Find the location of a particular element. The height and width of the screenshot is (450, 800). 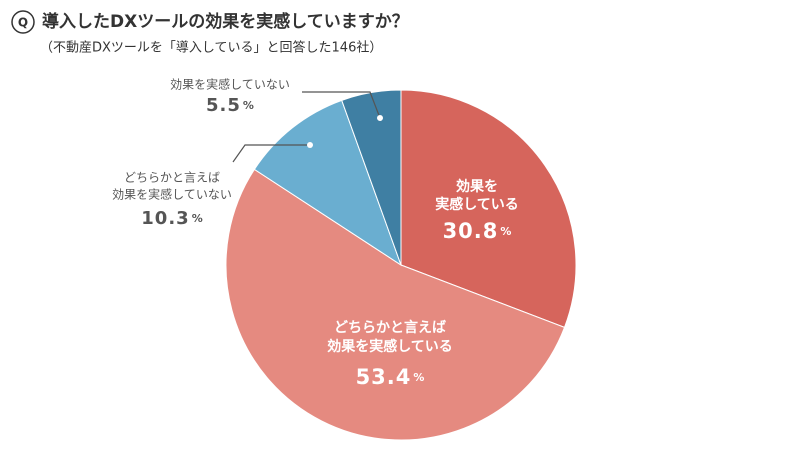

slice-label: 効果を is located at coordinates (477, 186).